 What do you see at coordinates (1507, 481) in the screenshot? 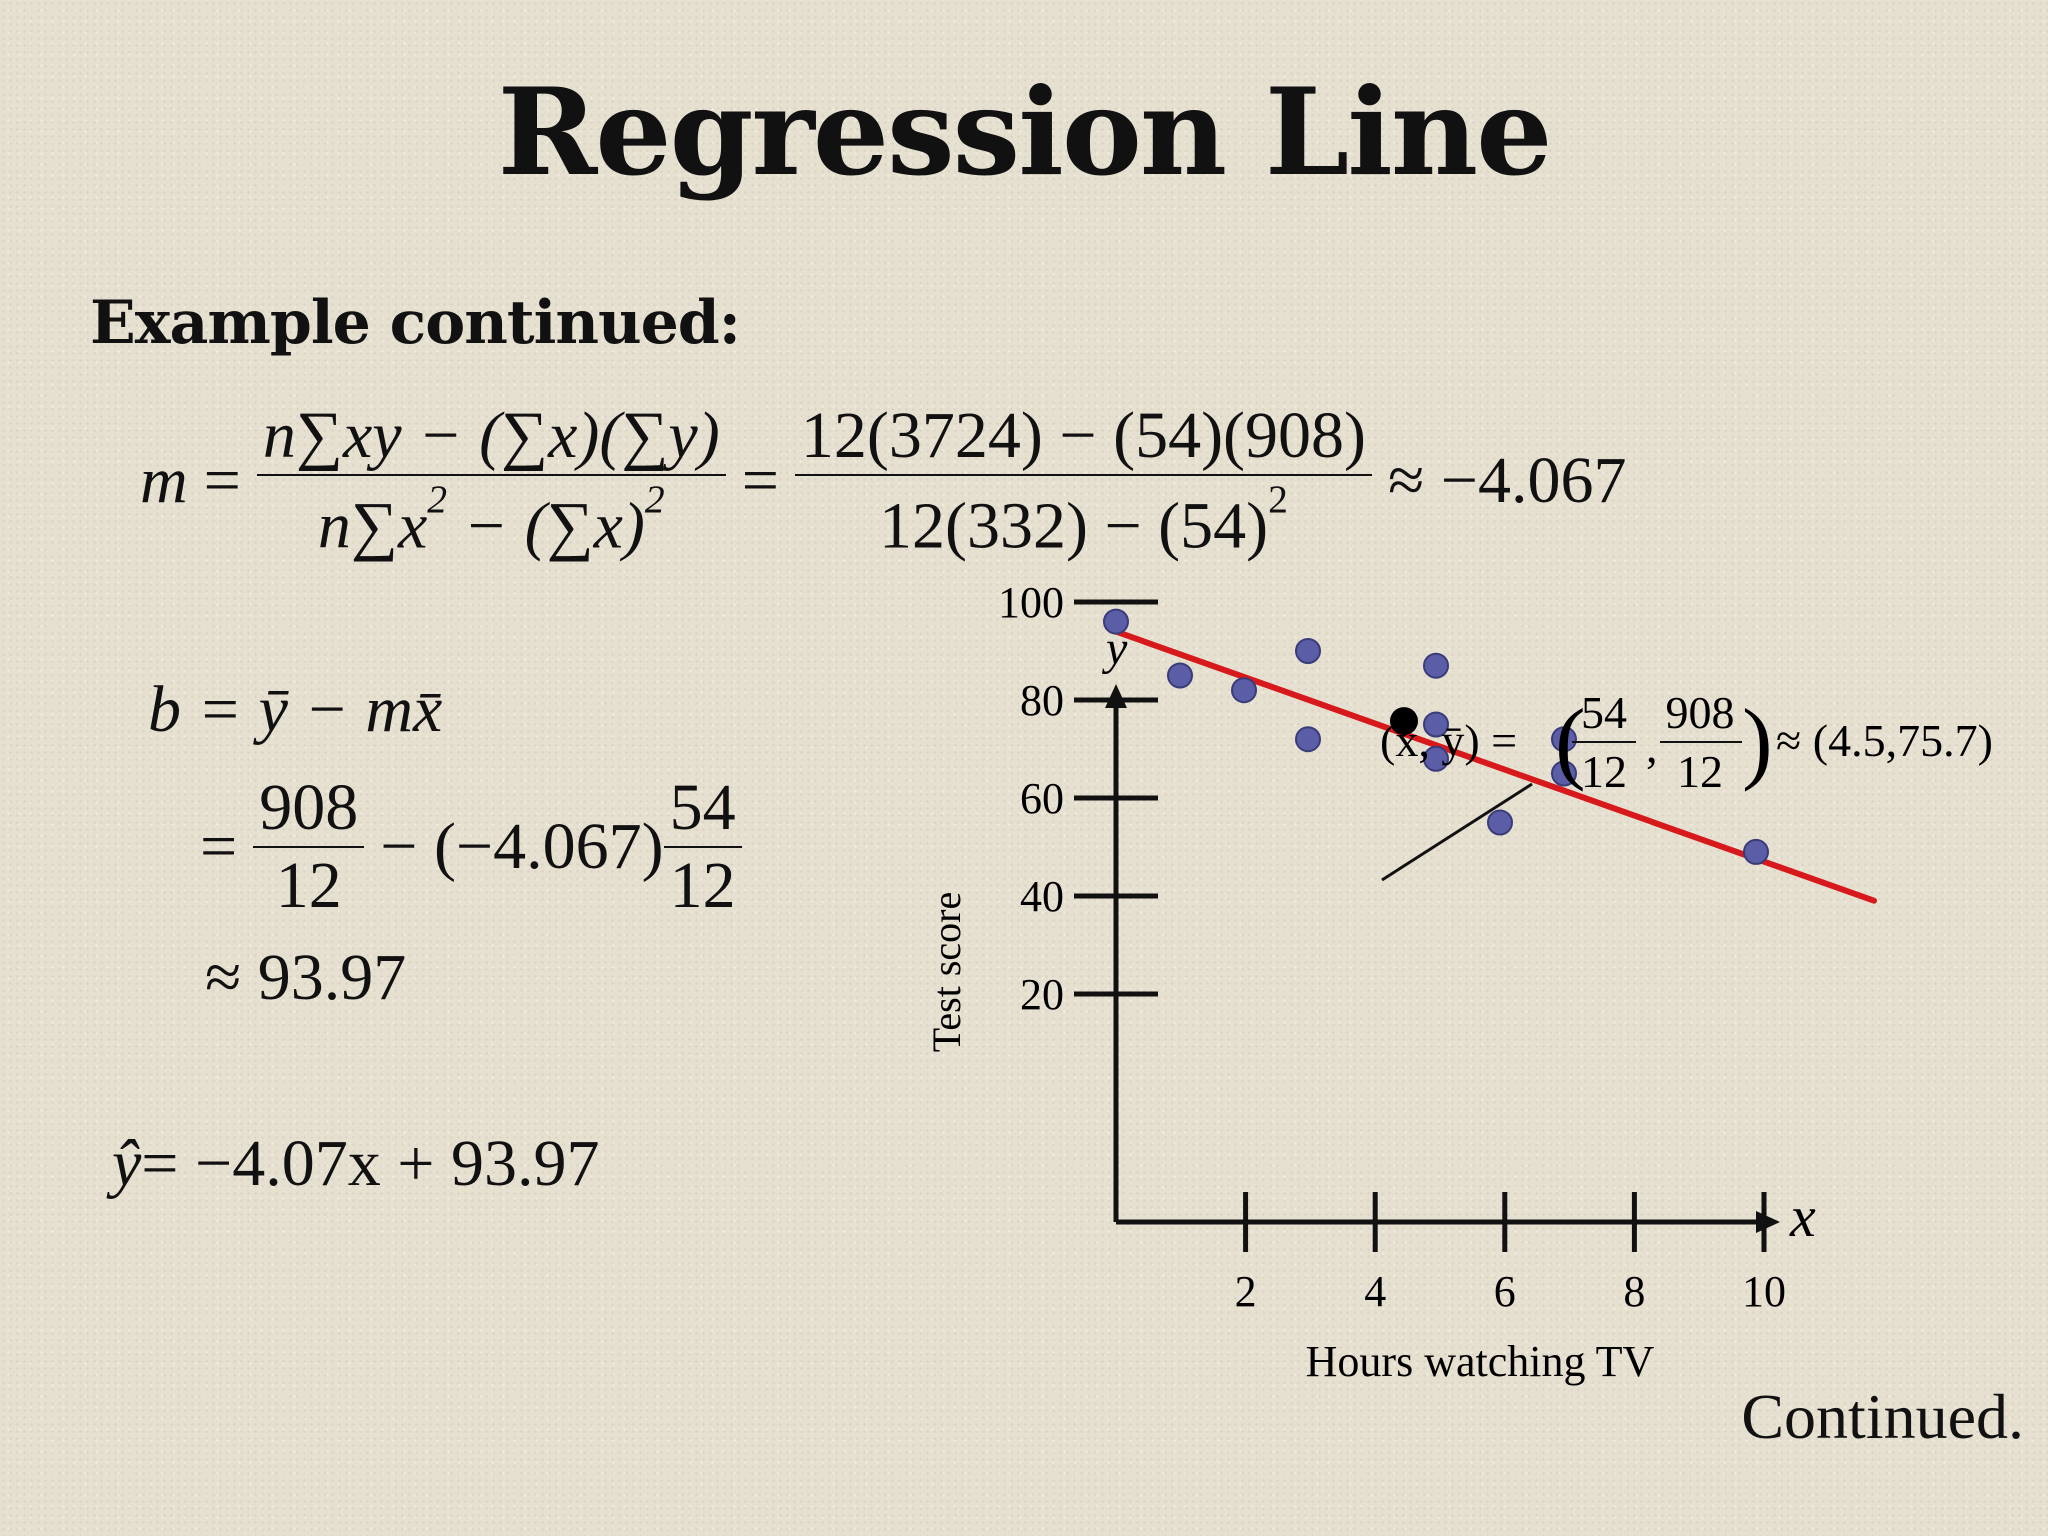
I see `slope-result: ≈ −4.067` at bounding box center [1507, 481].